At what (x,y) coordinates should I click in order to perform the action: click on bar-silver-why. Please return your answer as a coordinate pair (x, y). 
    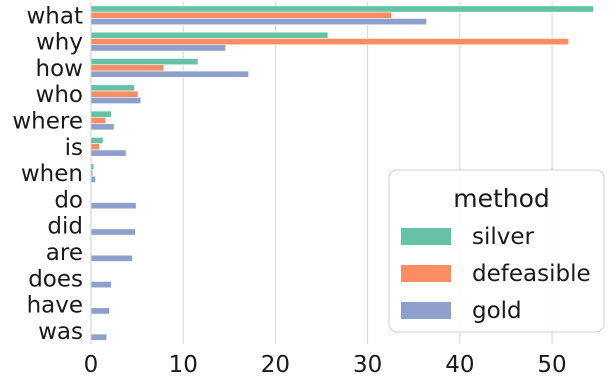
    Looking at the image, I should click on (209, 35).